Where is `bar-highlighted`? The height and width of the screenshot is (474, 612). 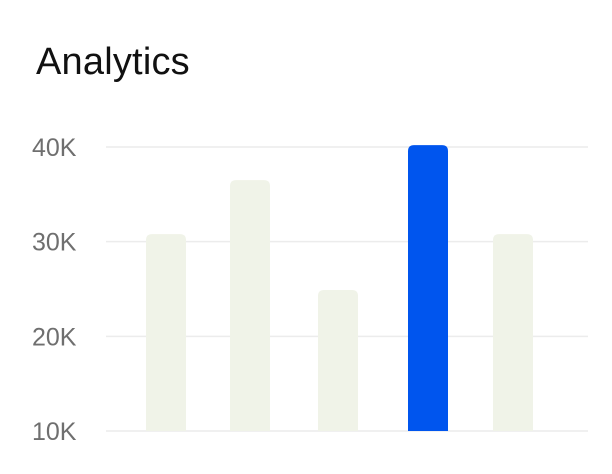 bar-highlighted is located at coordinates (428, 288).